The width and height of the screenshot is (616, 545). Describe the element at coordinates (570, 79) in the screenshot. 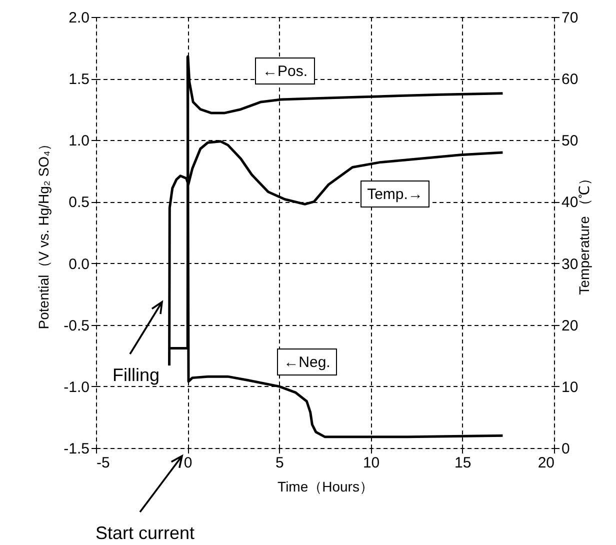

I see `y2-tick-label: 60` at that location.